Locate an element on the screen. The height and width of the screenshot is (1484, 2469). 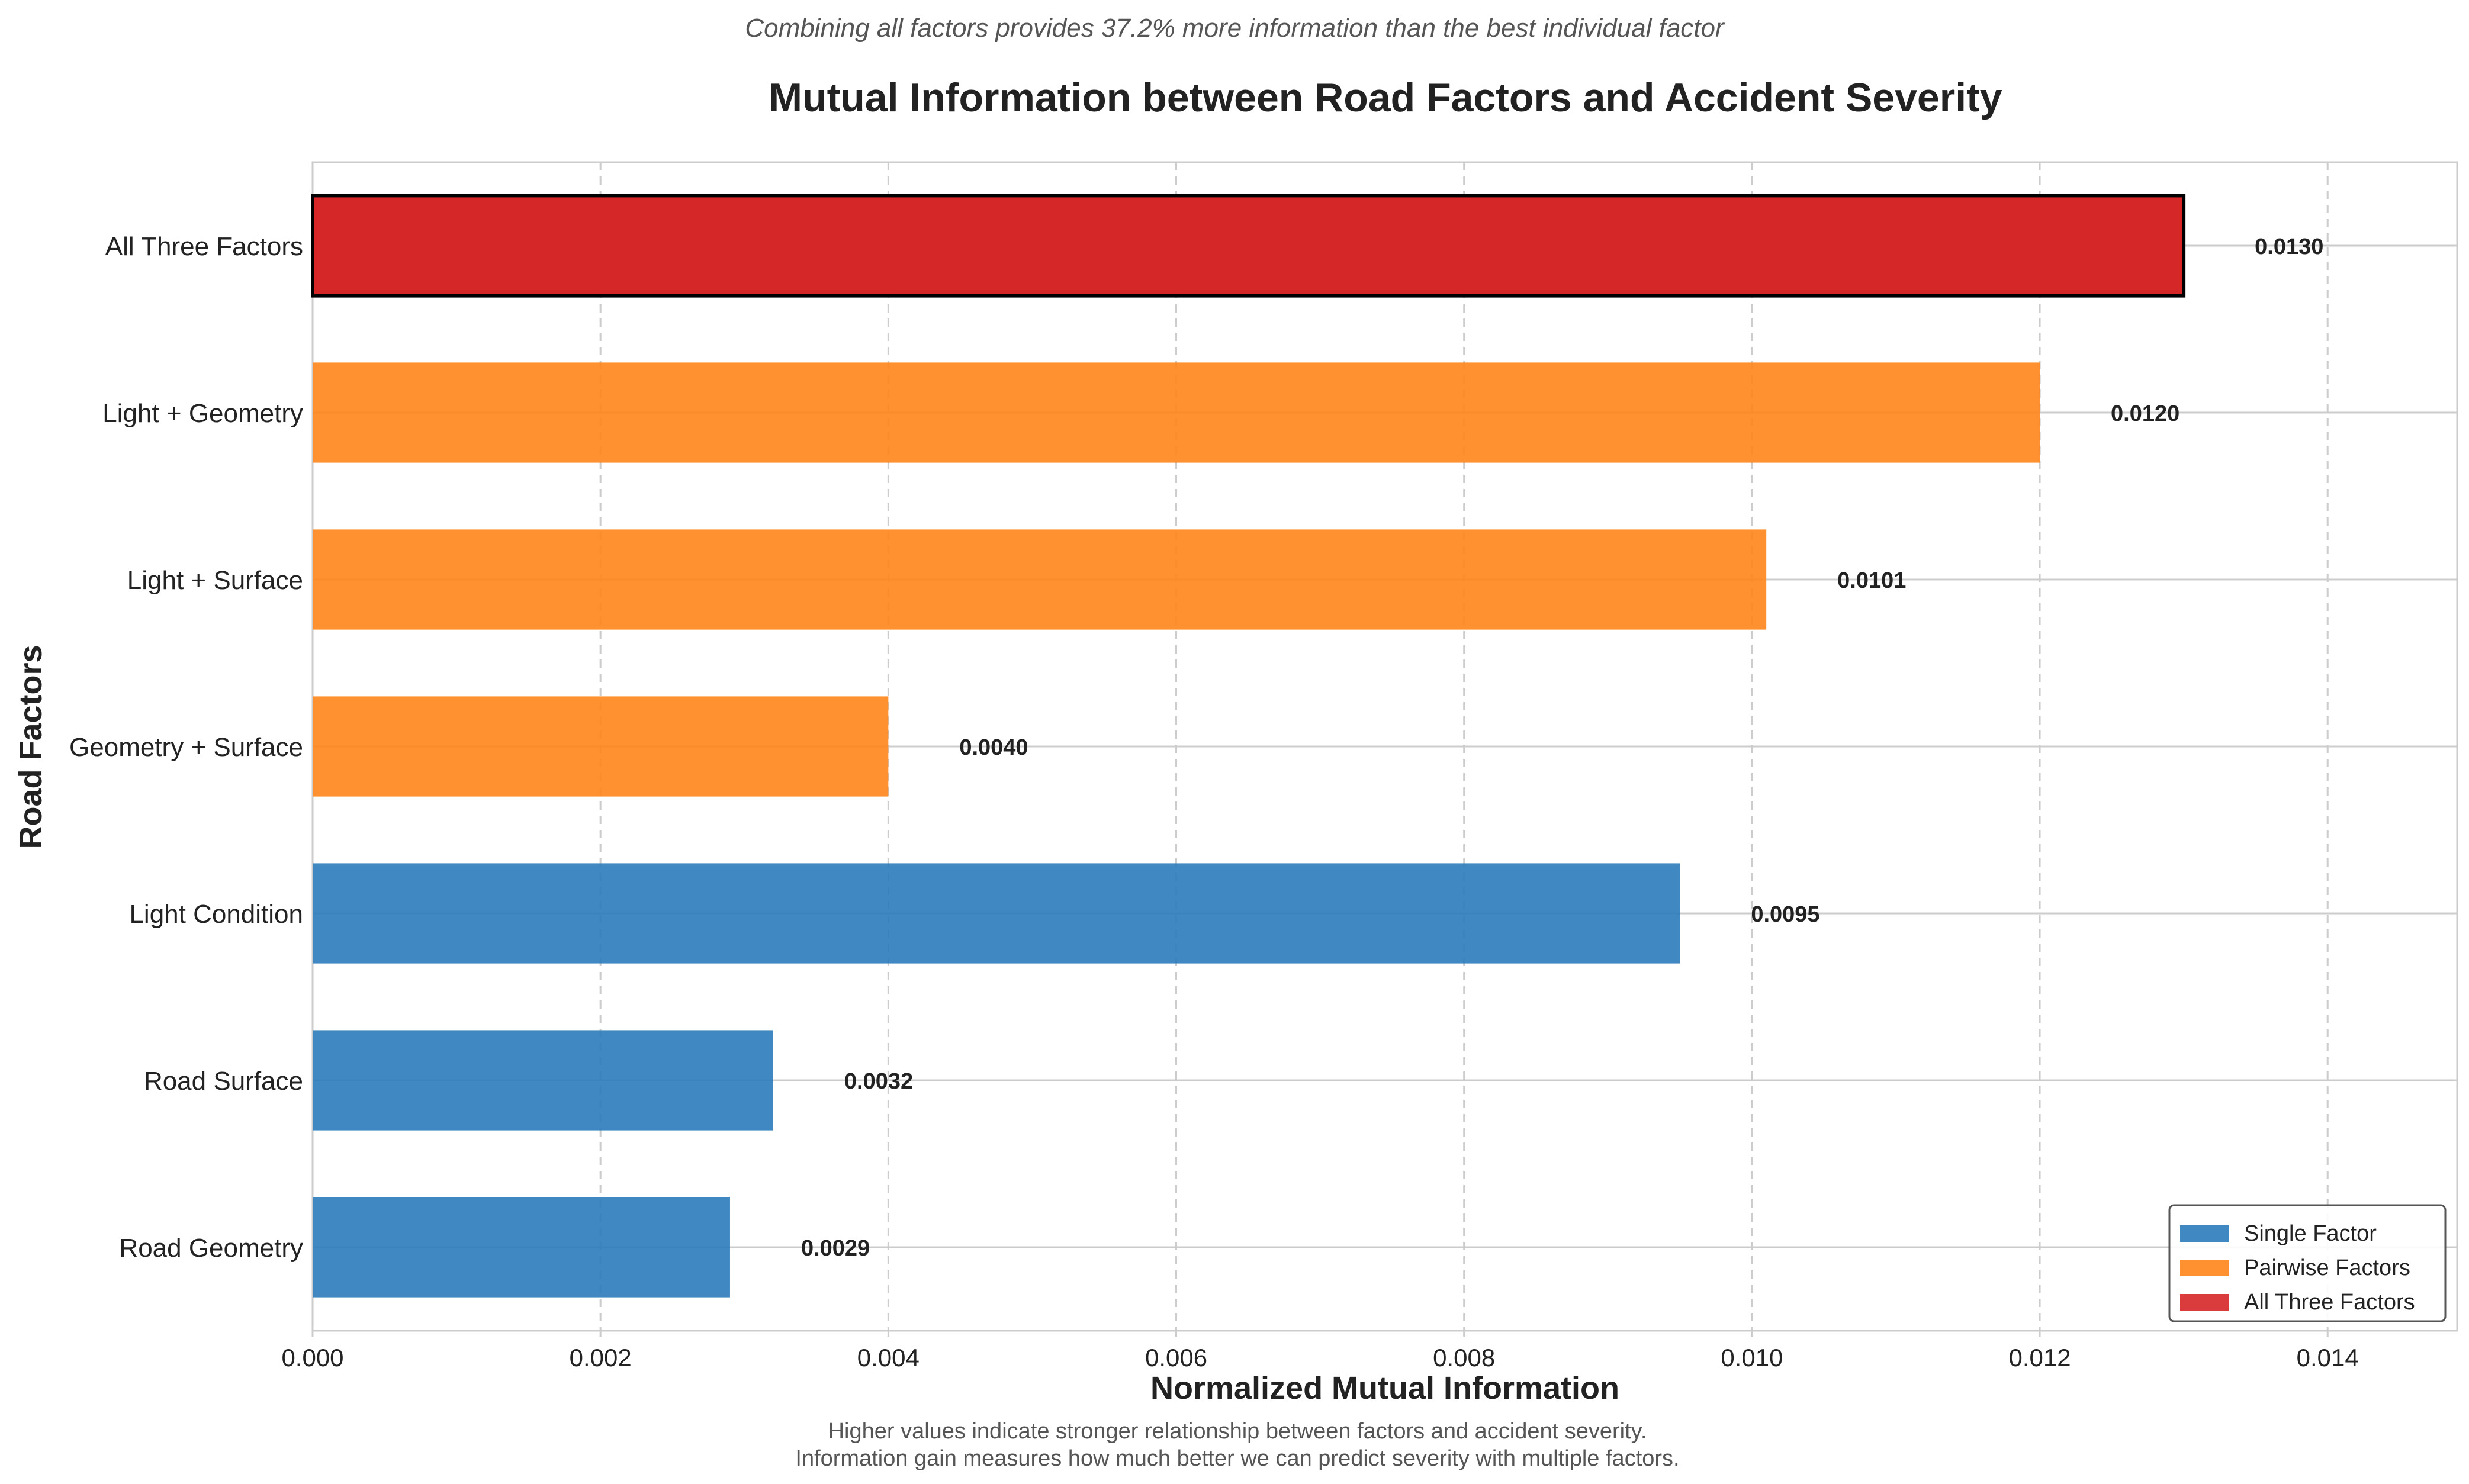
y-tick-label: Light Condition is located at coordinates (216, 914).